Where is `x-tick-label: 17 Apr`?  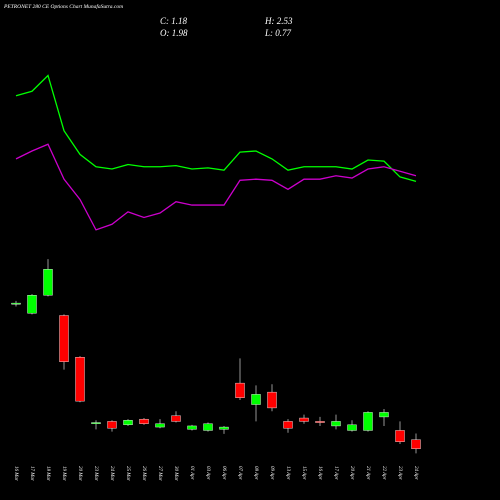
x-tick-label: 17 Apr is located at coordinates (335, 473).